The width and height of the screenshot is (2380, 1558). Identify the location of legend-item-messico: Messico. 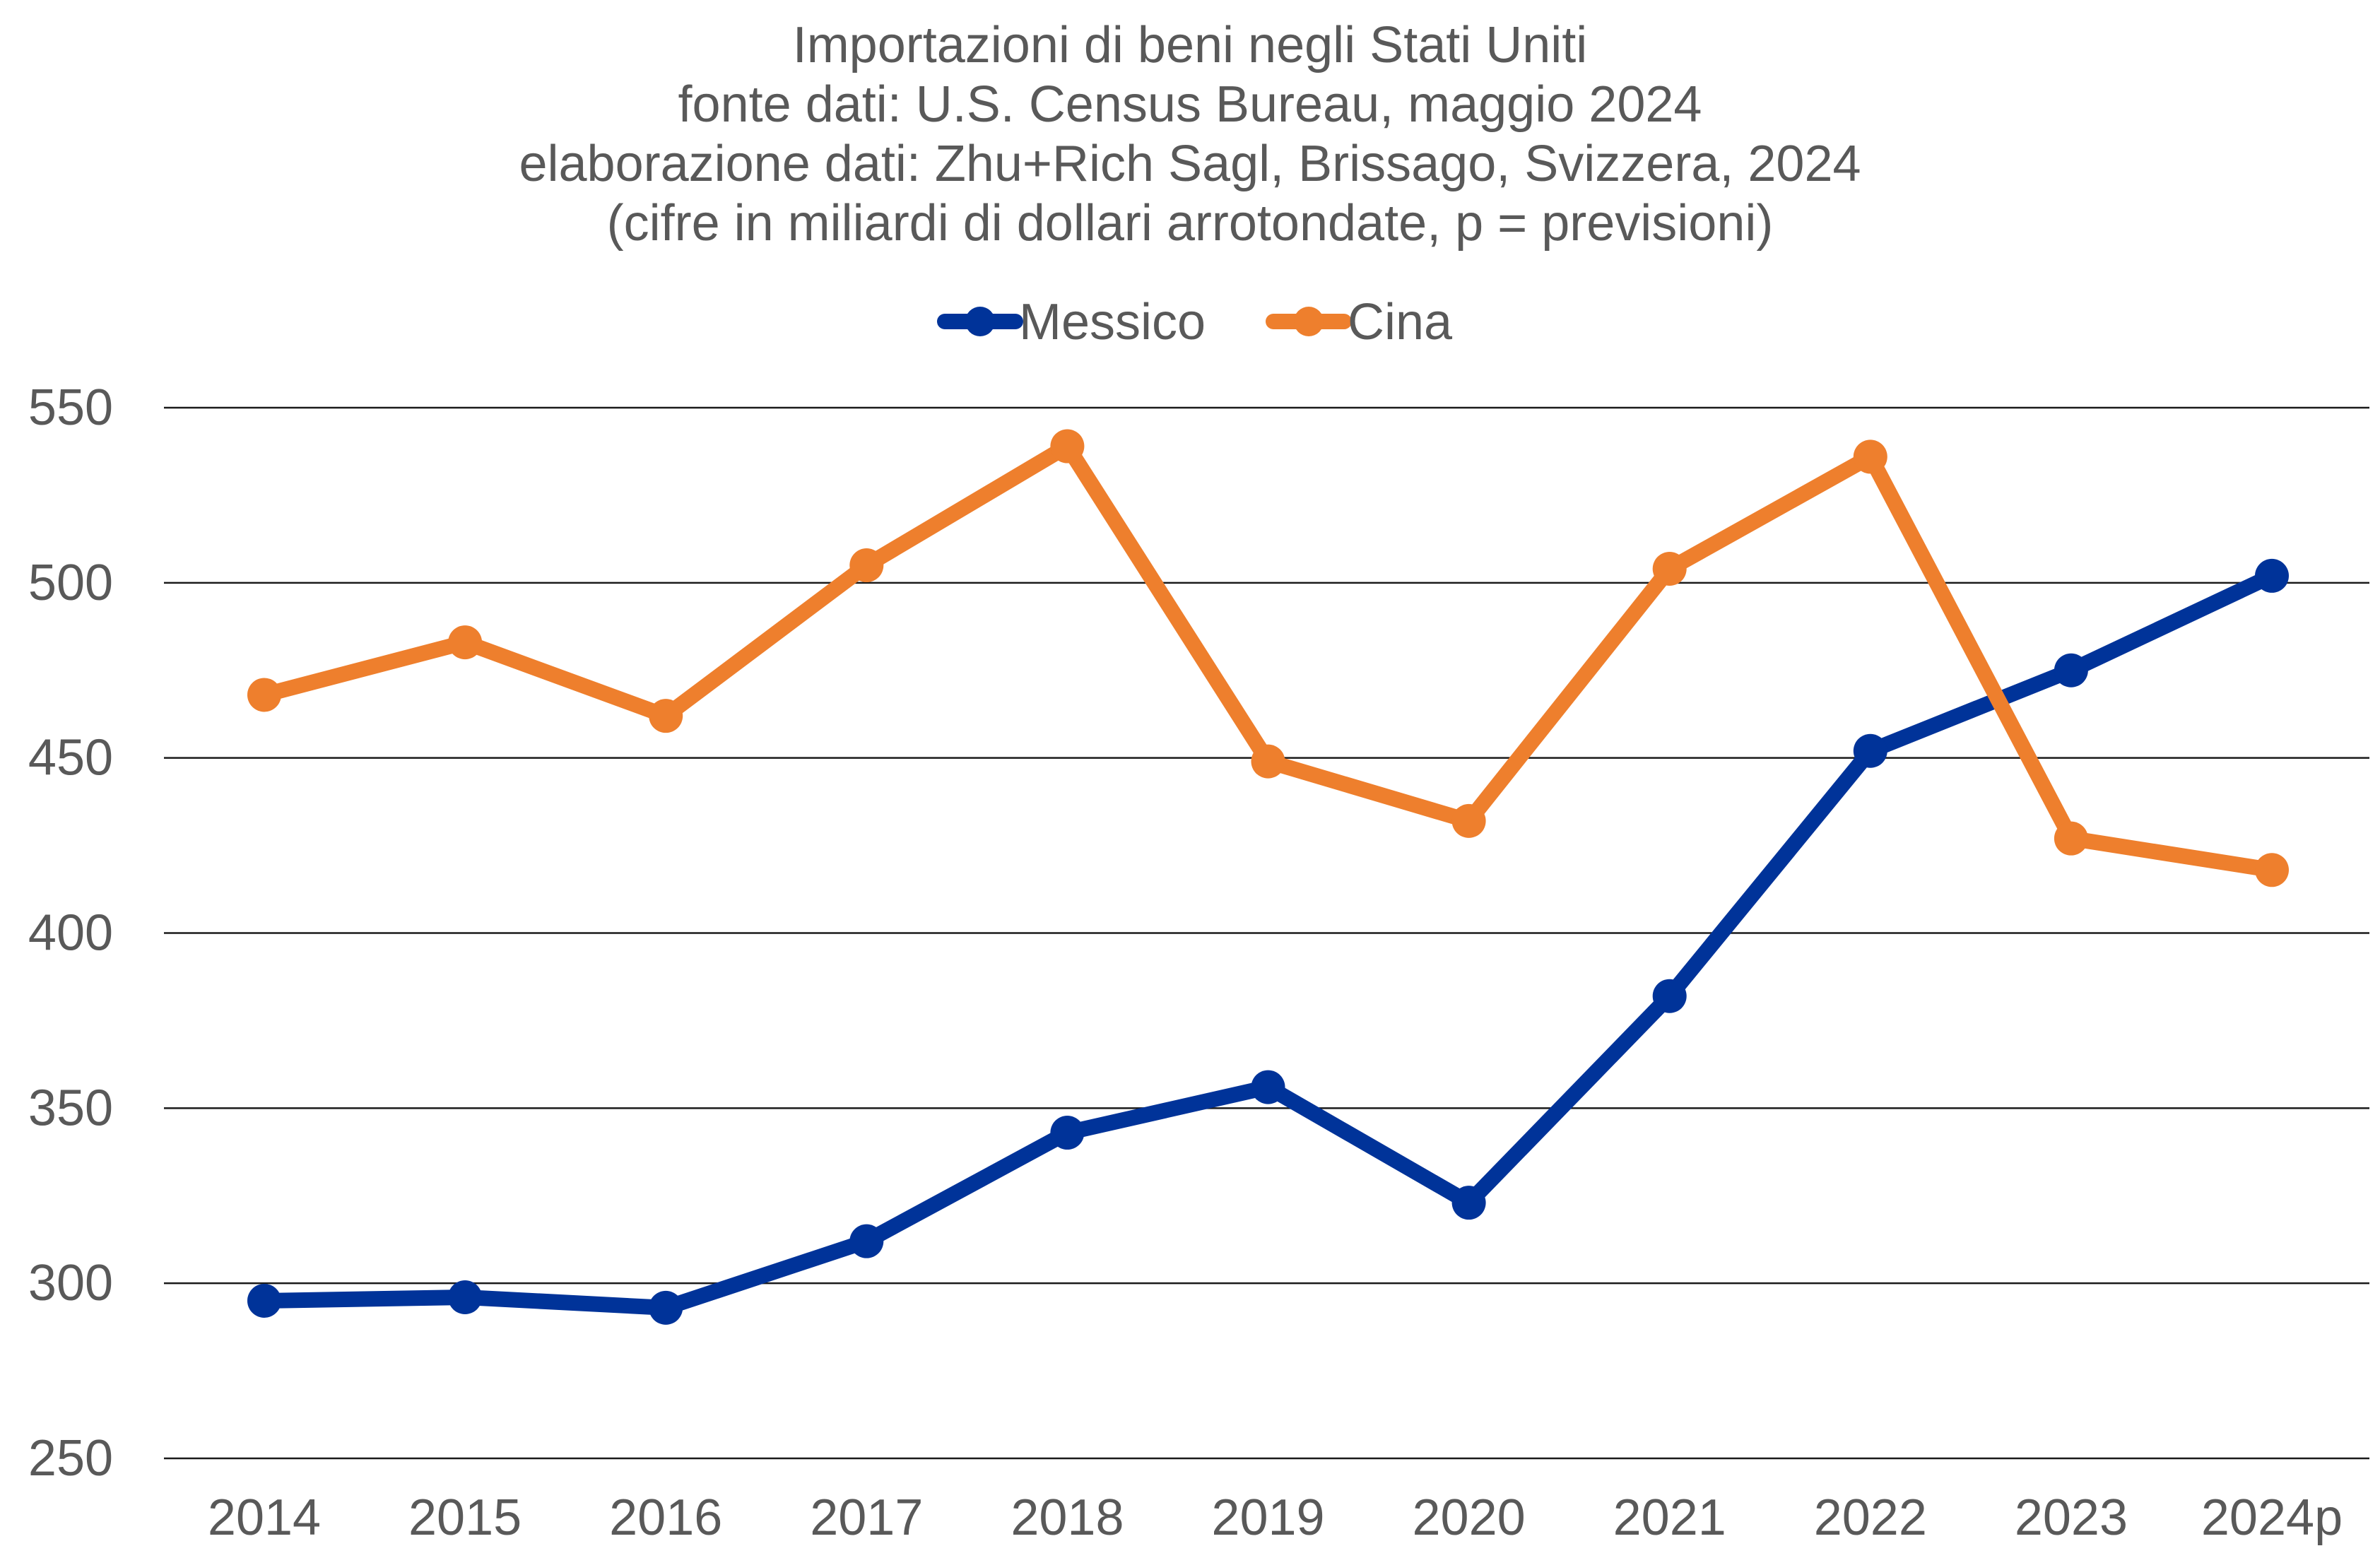
(1071, 322).